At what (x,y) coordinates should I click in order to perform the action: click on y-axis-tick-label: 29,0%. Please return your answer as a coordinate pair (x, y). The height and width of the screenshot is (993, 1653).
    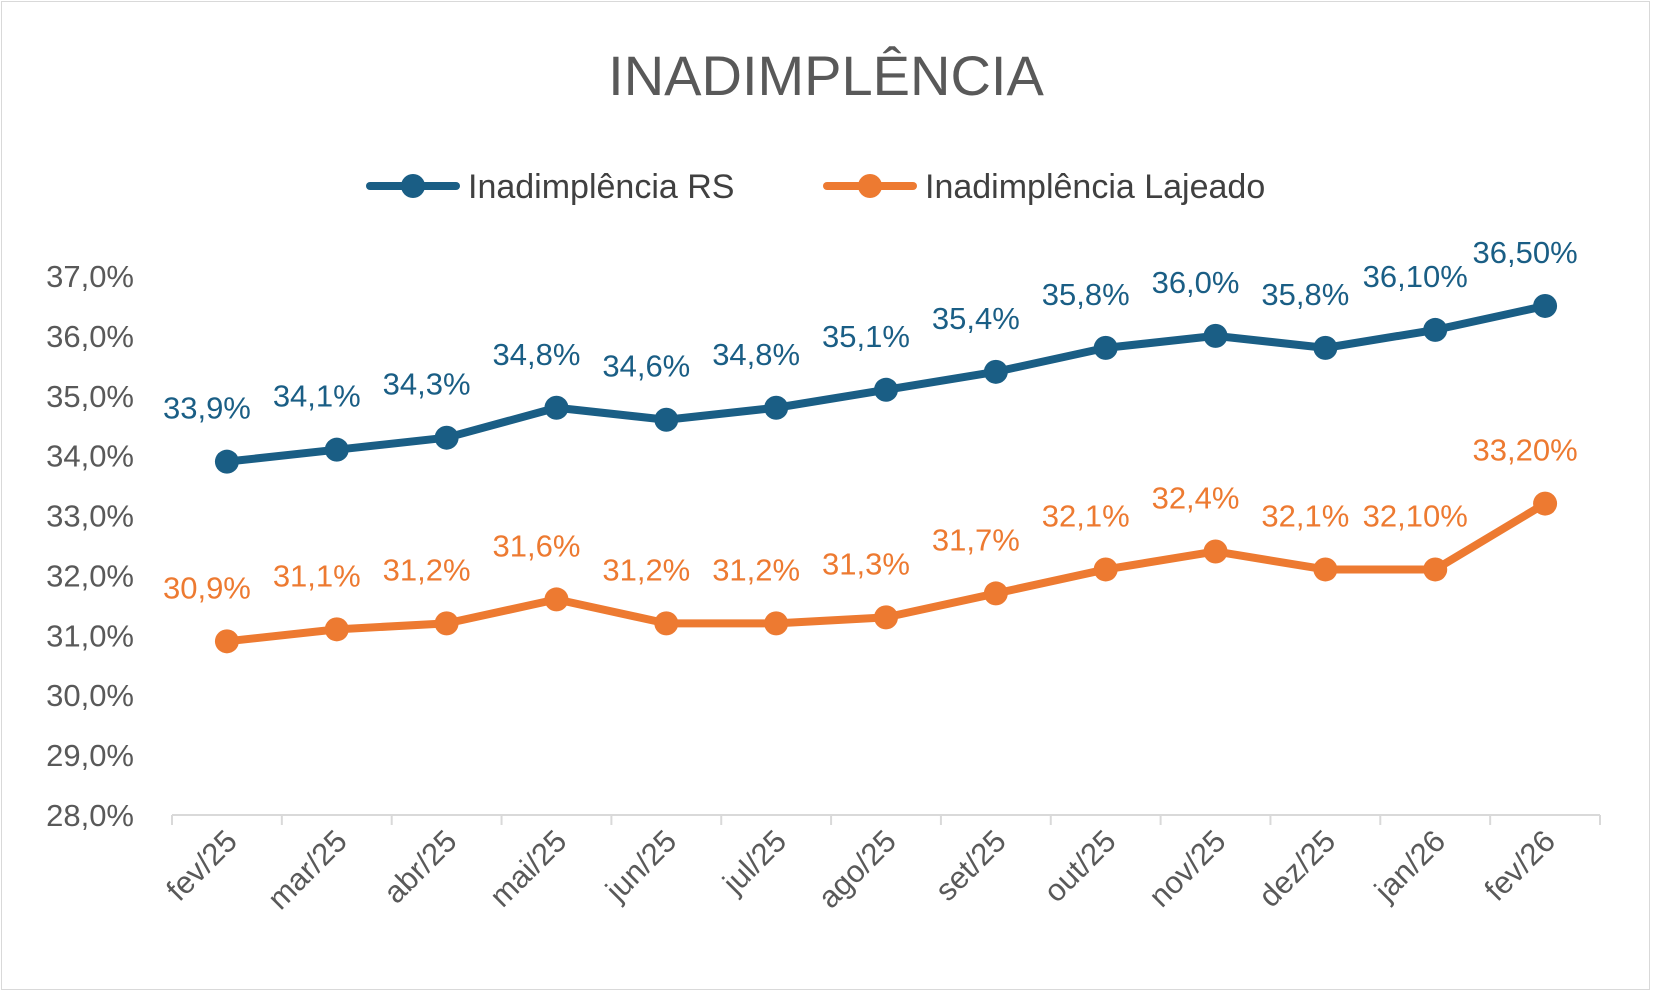
    Looking at the image, I should click on (90, 755).